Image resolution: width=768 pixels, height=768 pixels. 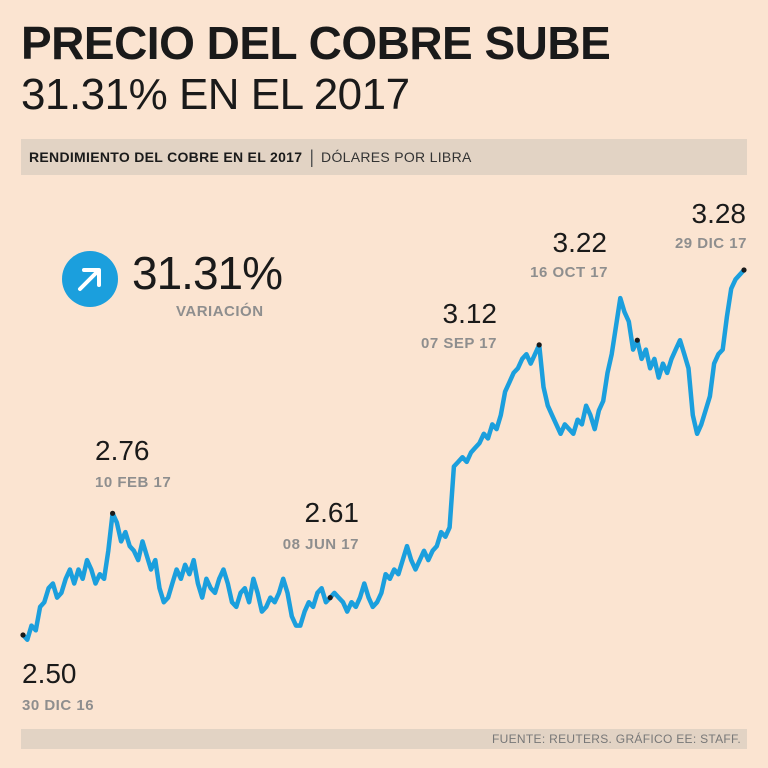 I want to click on data-point-end, so click(x=744, y=270).